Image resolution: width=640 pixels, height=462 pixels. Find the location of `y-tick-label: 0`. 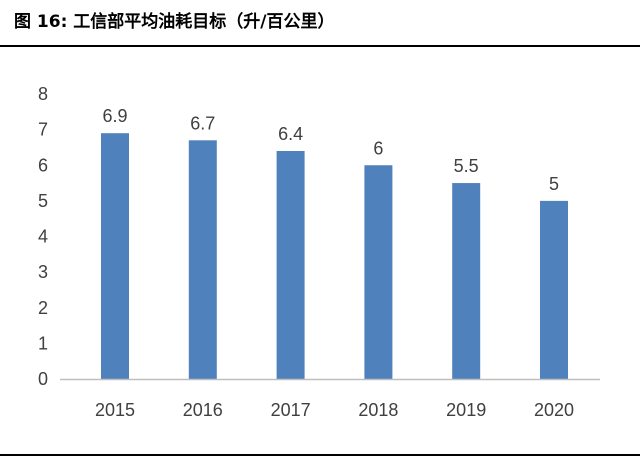

y-tick-label: 0 is located at coordinates (43, 379).